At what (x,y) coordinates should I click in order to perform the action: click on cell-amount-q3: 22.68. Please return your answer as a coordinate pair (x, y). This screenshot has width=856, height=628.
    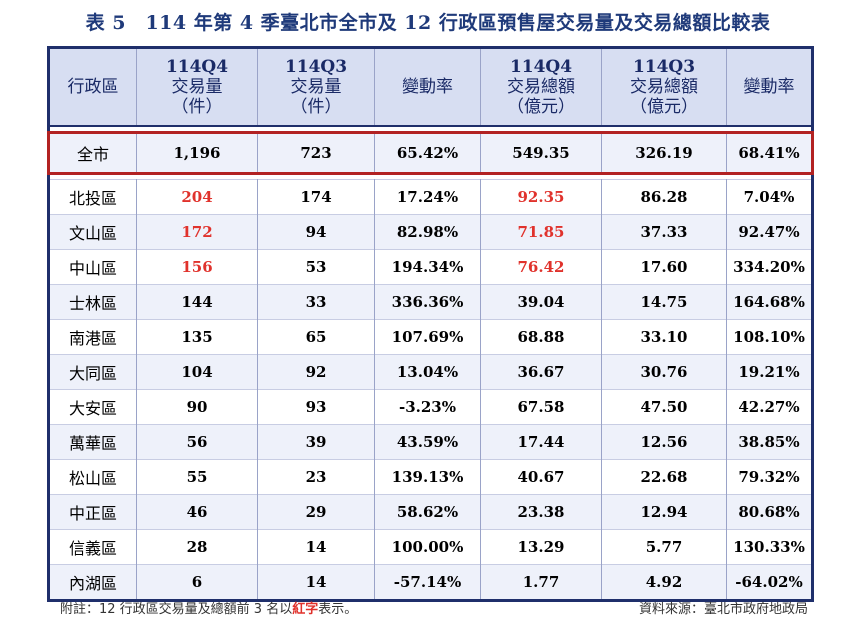
    Looking at the image, I should click on (664, 477).